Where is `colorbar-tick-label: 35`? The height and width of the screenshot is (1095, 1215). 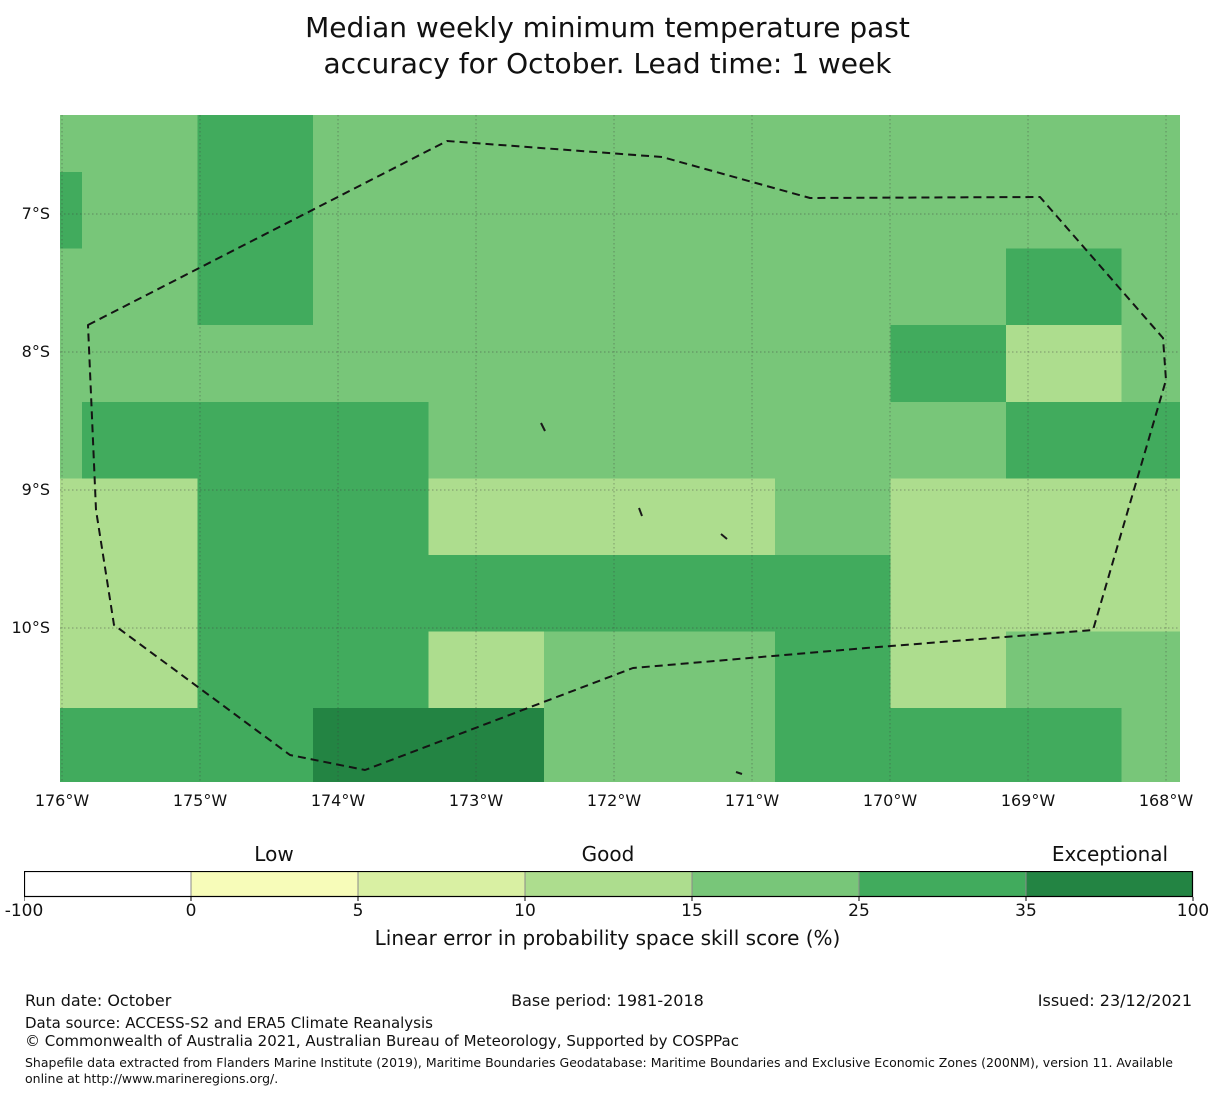 colorbar-tick-label: 35 is located at coordinates (1026, 911).